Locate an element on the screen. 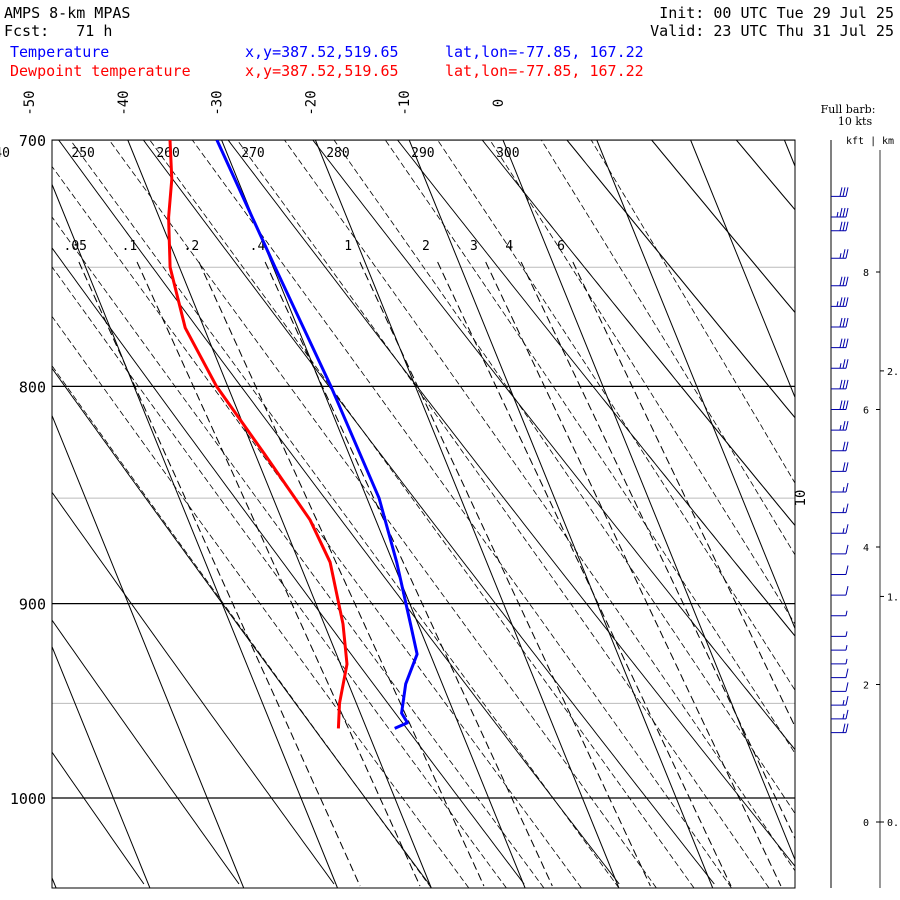 Image resolution: width=900 pixels, height=900 pixels. mixing-ratio-line is located at coordinates (683, 494).